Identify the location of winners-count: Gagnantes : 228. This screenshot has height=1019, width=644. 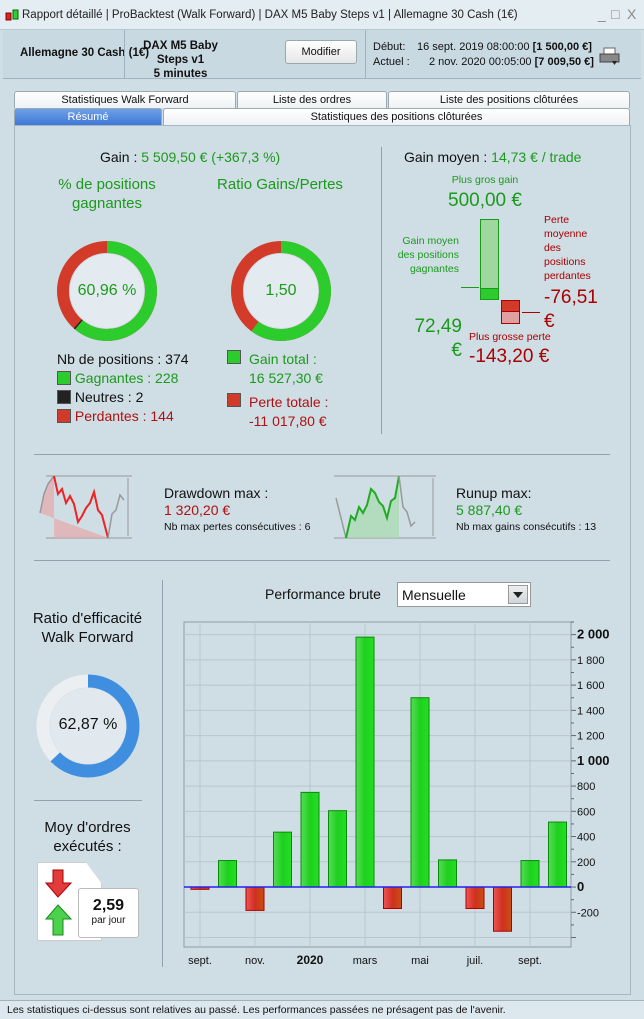
(126, 378).